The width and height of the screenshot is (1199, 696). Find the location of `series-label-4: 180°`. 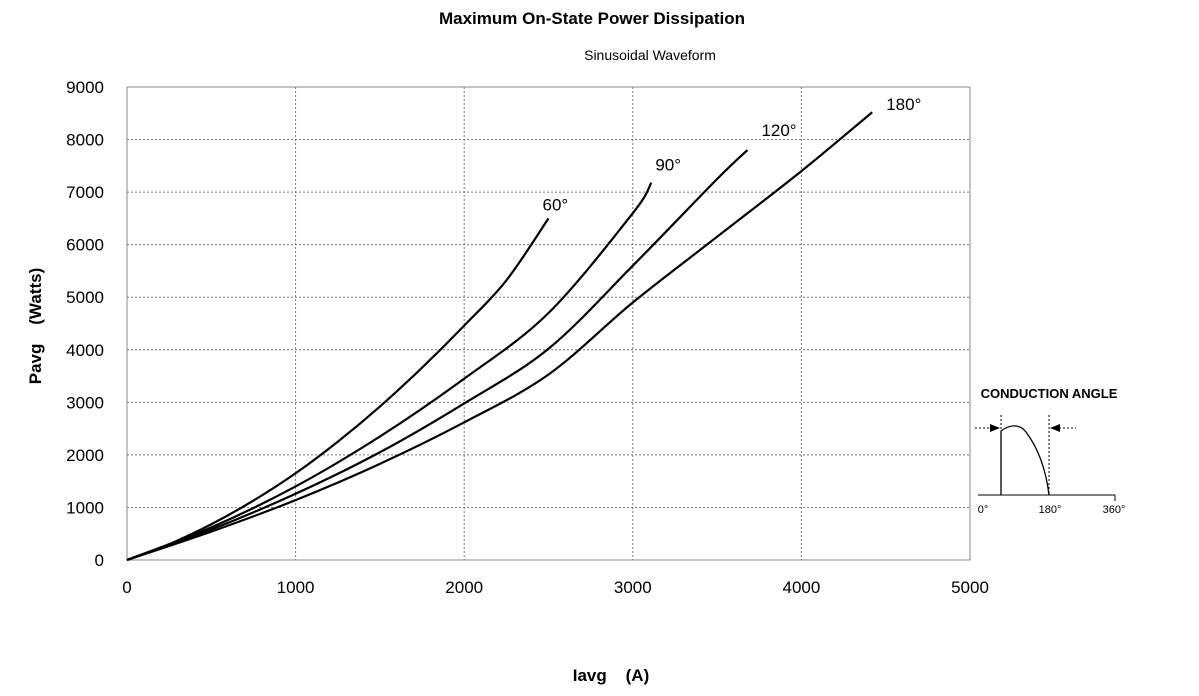

series-label-4: 180° is located at coordinates (903, 104).